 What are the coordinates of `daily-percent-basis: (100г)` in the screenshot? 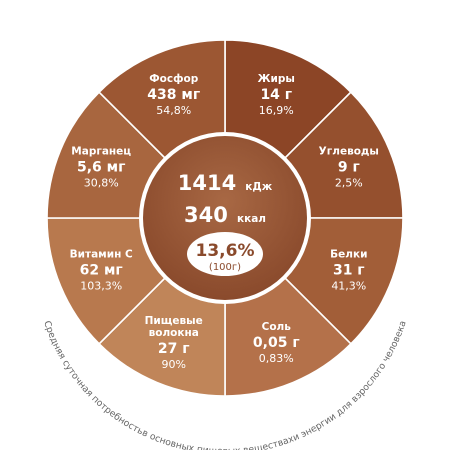 It's located at (225, 267).